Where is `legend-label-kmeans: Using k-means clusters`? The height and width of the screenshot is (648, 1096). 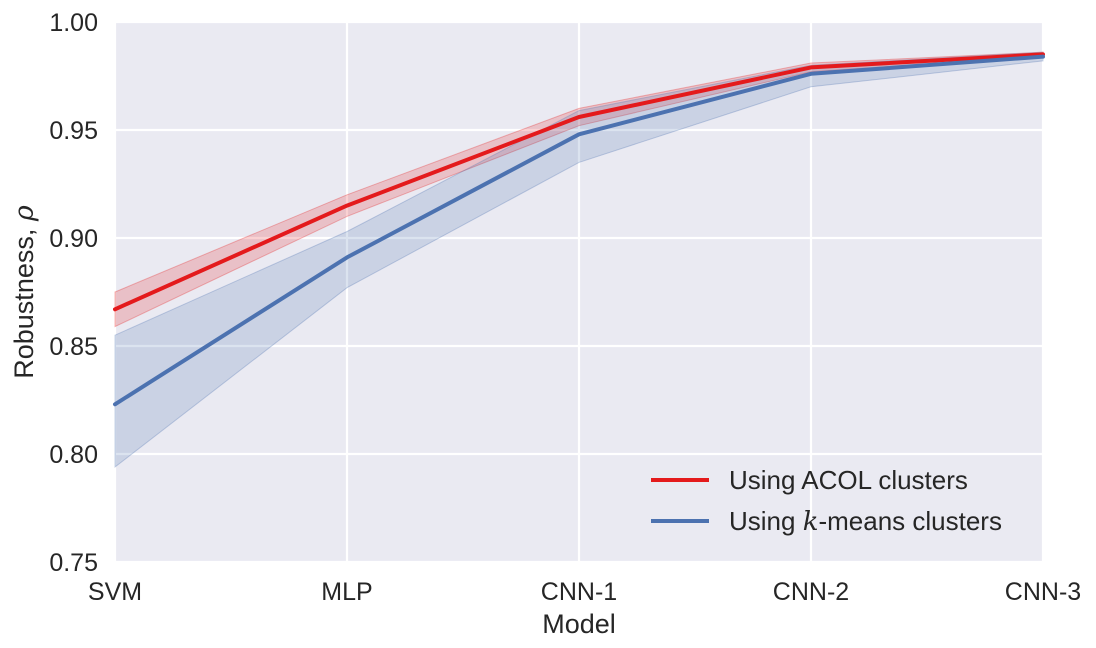 legend-label-kmeans: Using k-means clusters is located at coordinates (865, 521).